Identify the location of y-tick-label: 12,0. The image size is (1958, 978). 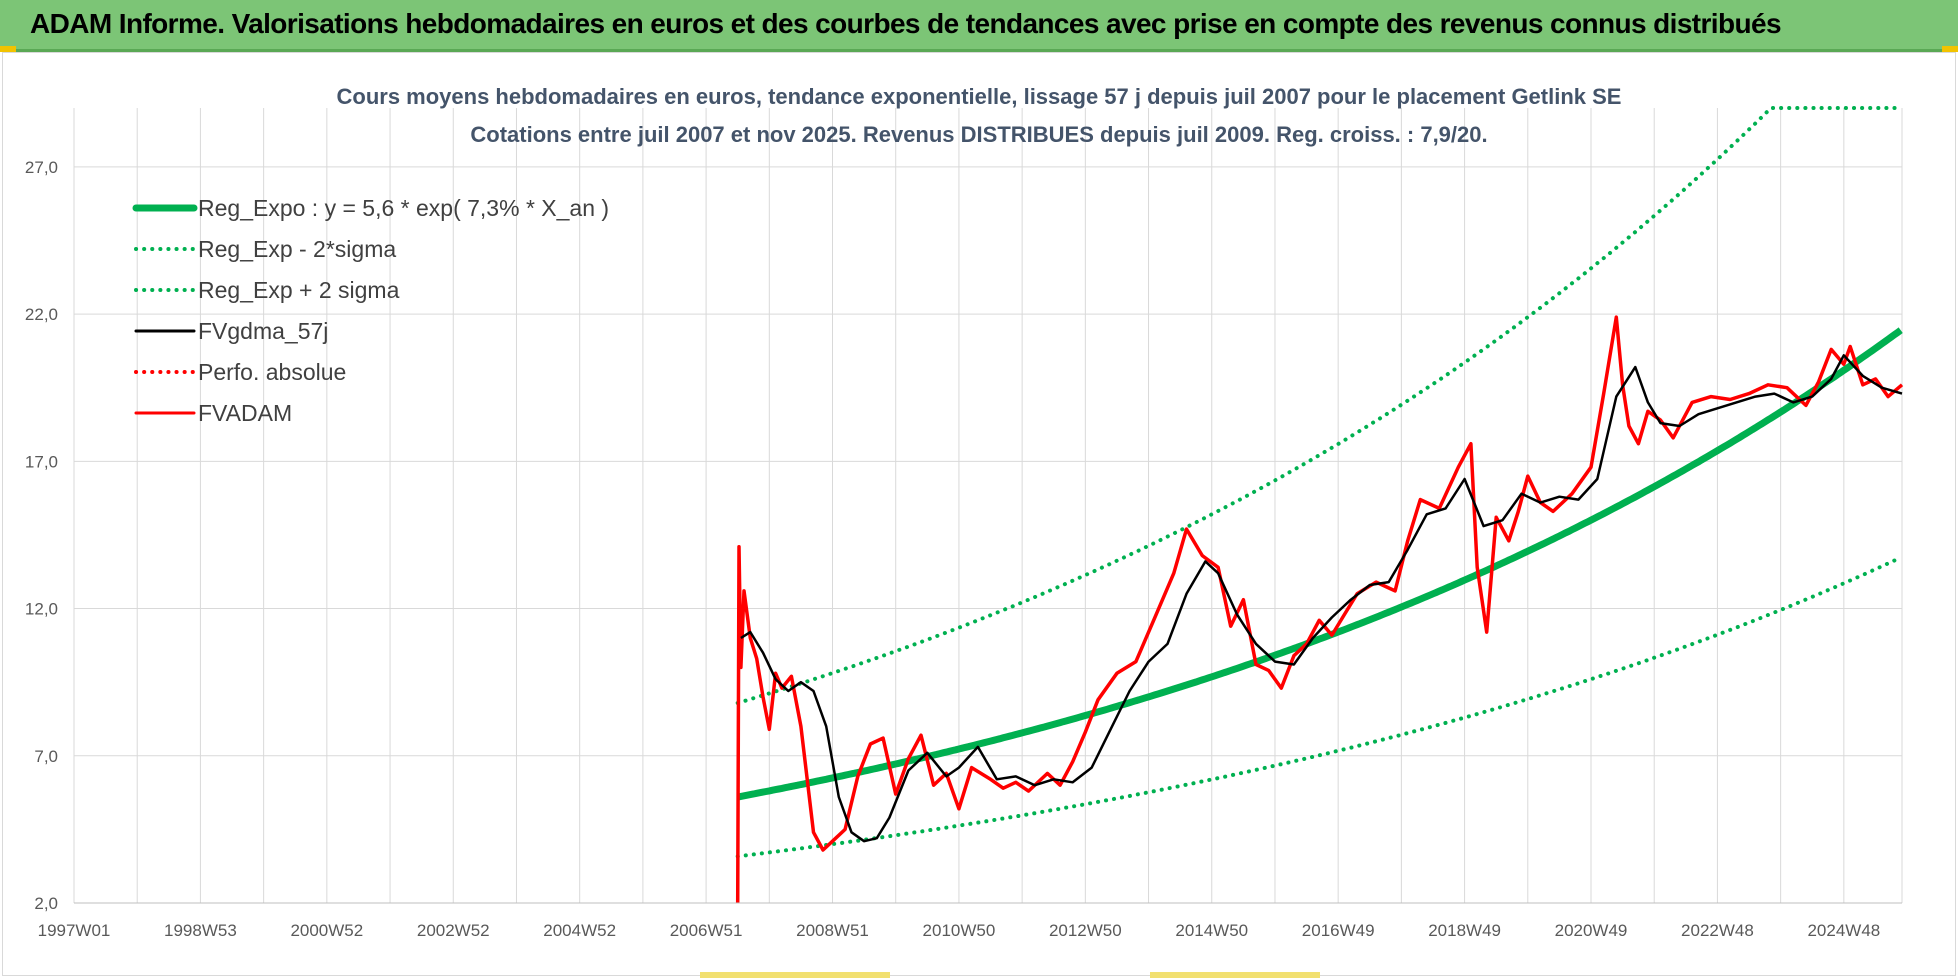
(41, 609).